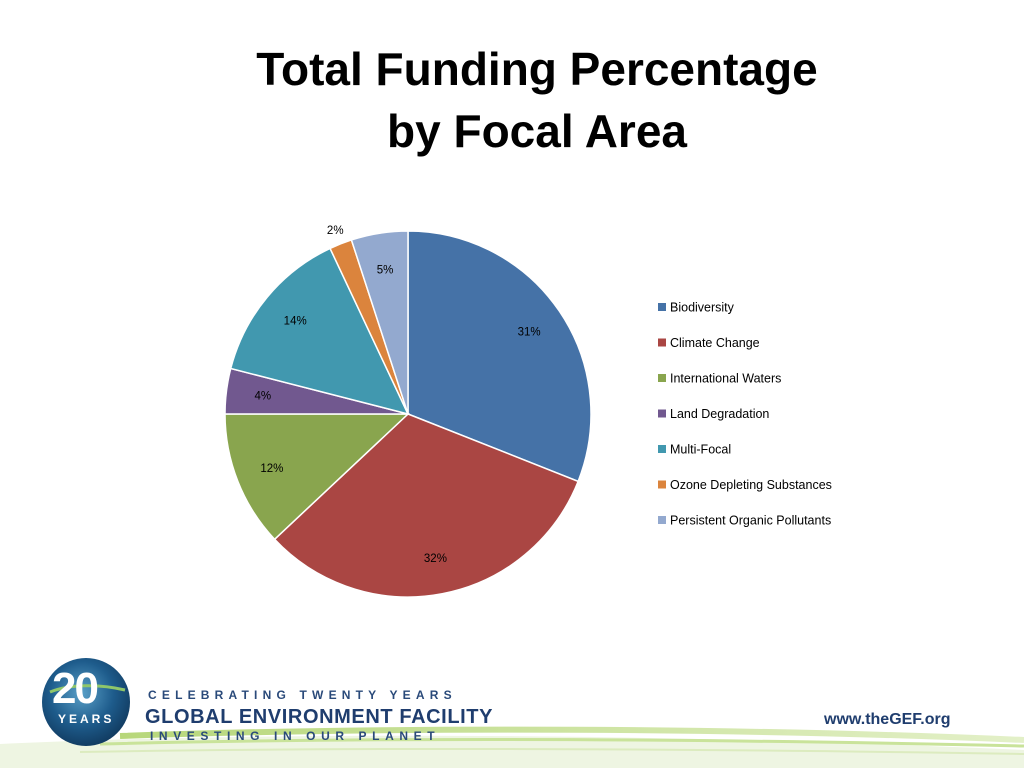 The width and height of the screenshot is (1024, 773). Describe the element at coordinates (537, 131) in the screenshot. I see `slide-title-line2: by Focal Area` at that location.